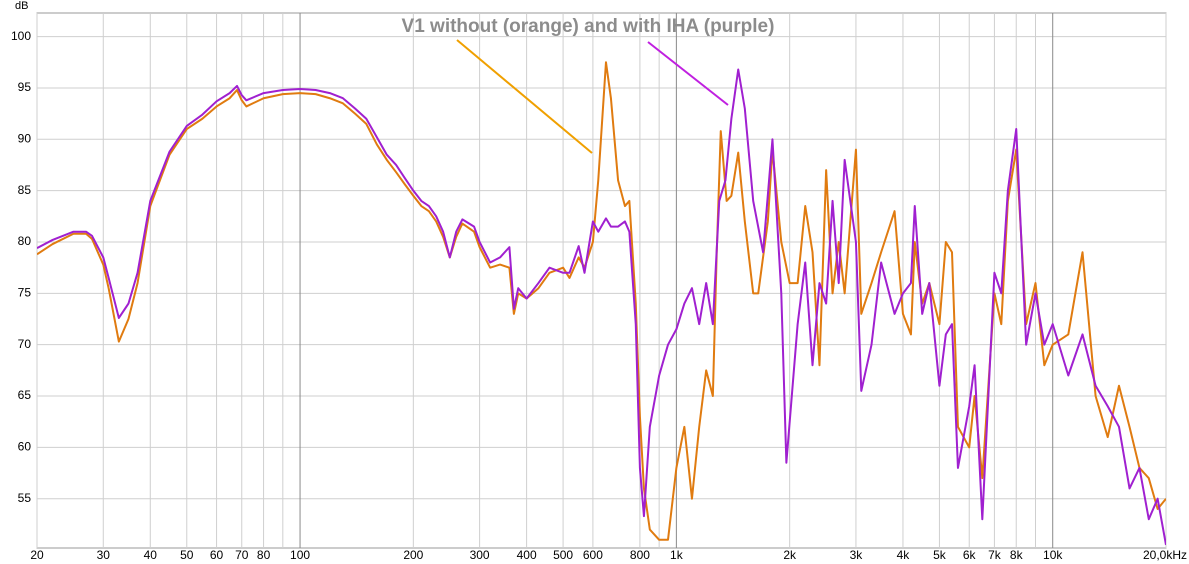 This screenshot has width=1189, height=564. I want to click on y-tick-label: 95, so click(25, 87).